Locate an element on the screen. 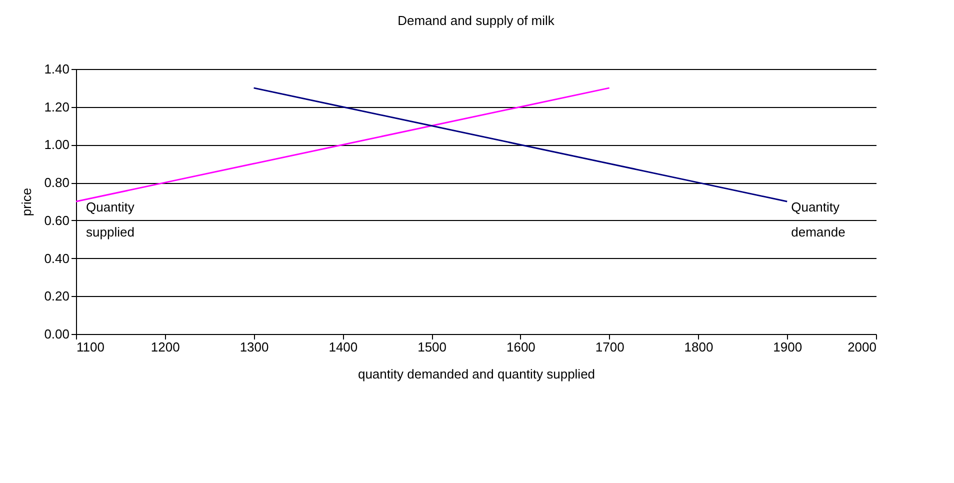 Image resolution: width=954 pixels, height=483 pixels. x-tick-label: 1200 is located at coordinates (165, 347).